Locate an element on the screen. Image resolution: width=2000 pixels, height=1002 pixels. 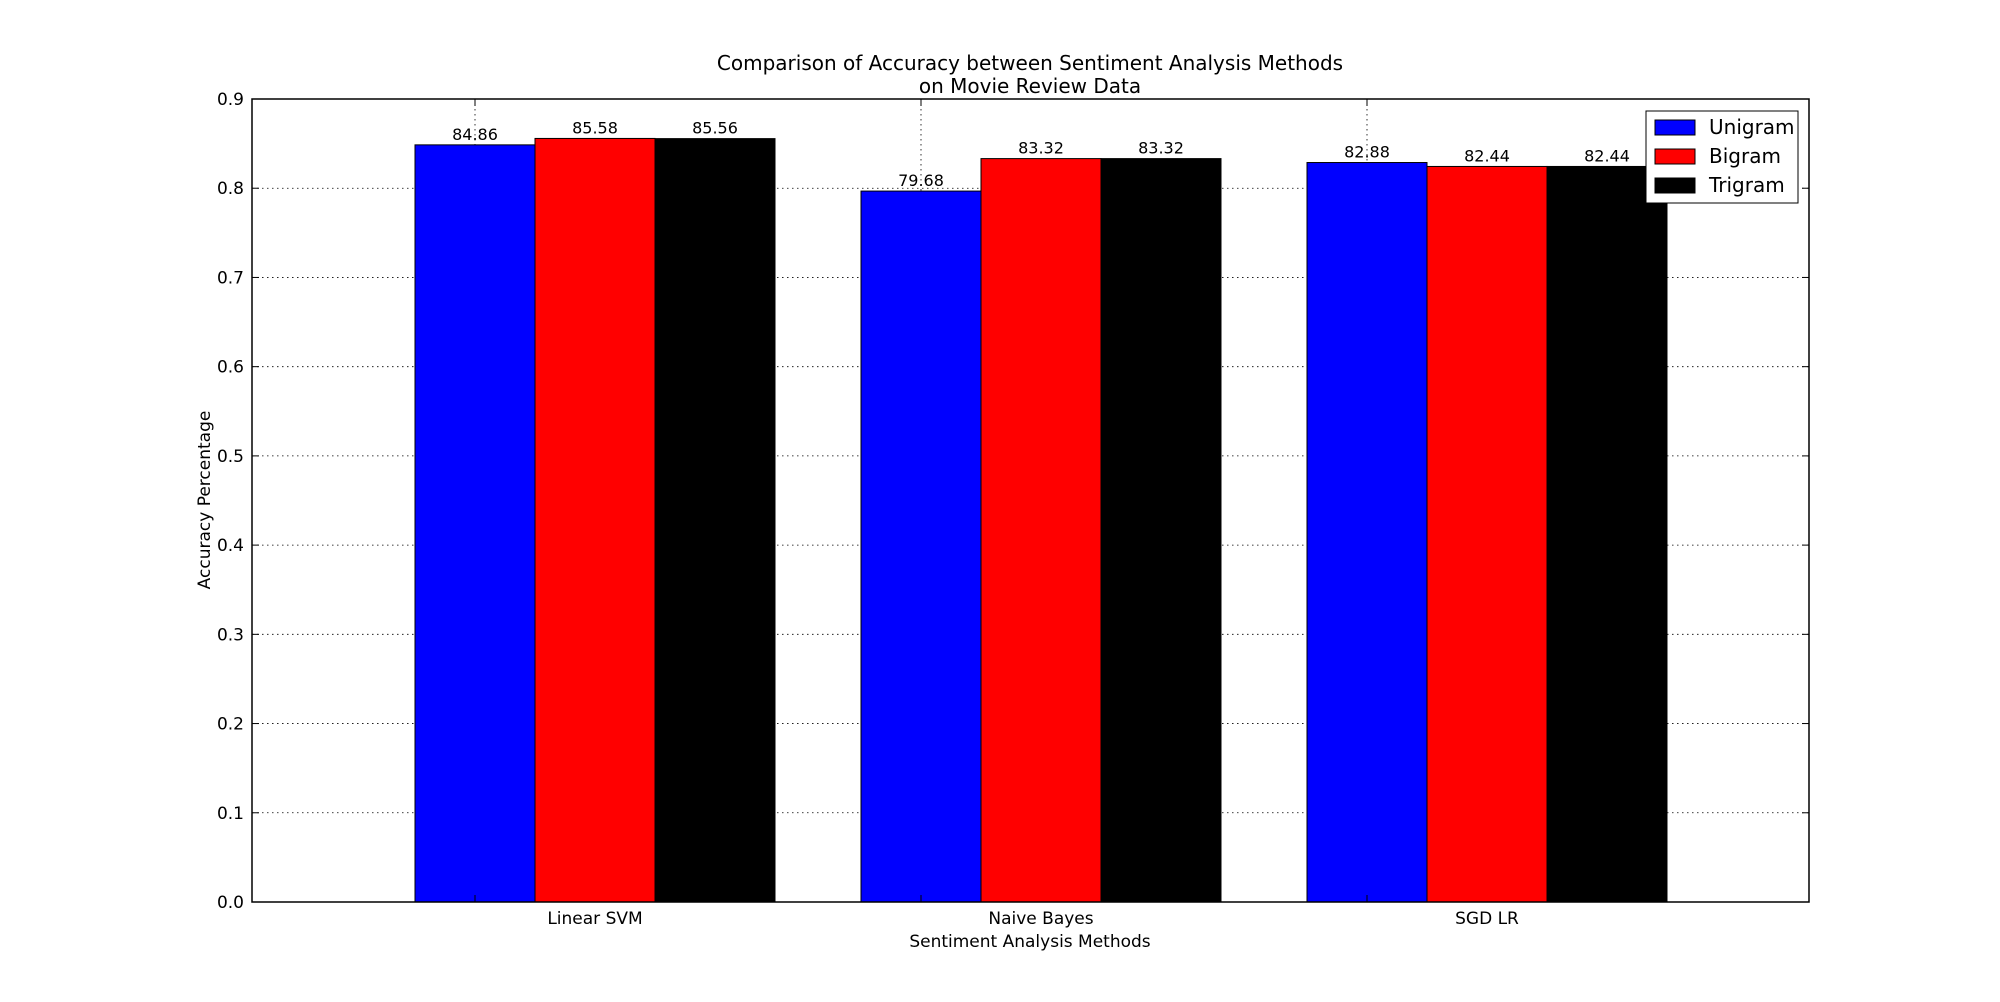
y-tick-label: 0.7 is located at coordinates (230, 278).